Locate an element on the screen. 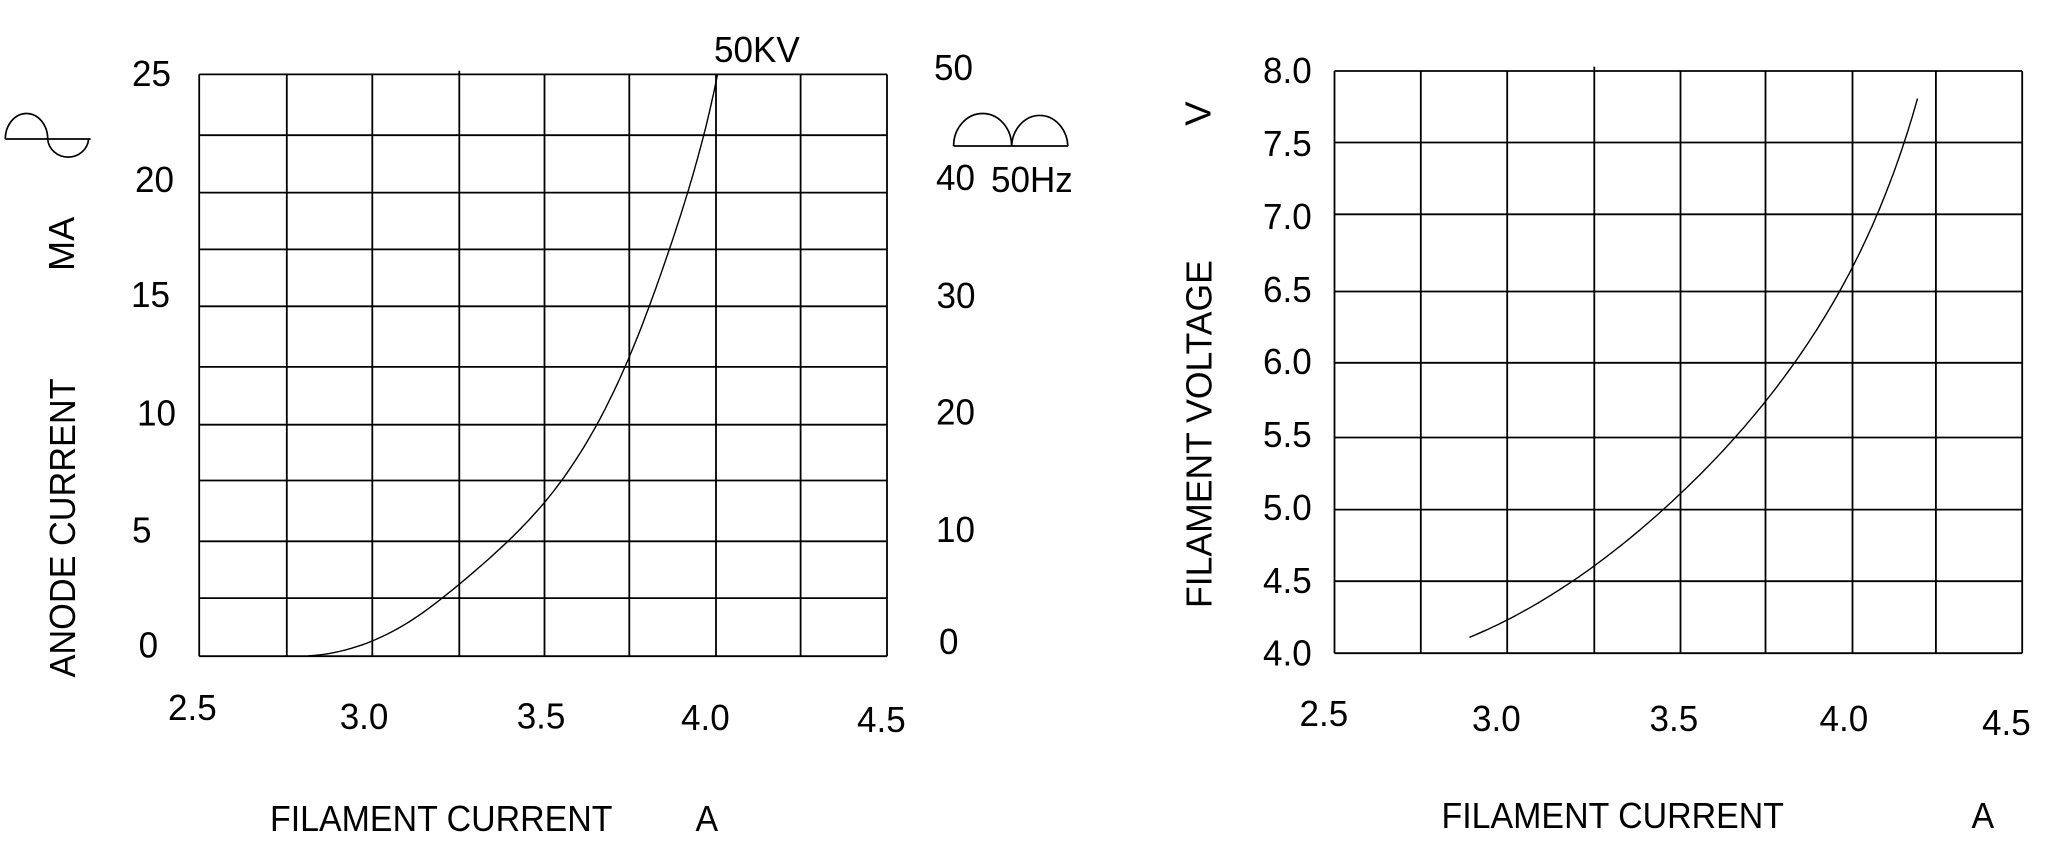  svg-text: 6.0 is located at coordinates (1287, 361).